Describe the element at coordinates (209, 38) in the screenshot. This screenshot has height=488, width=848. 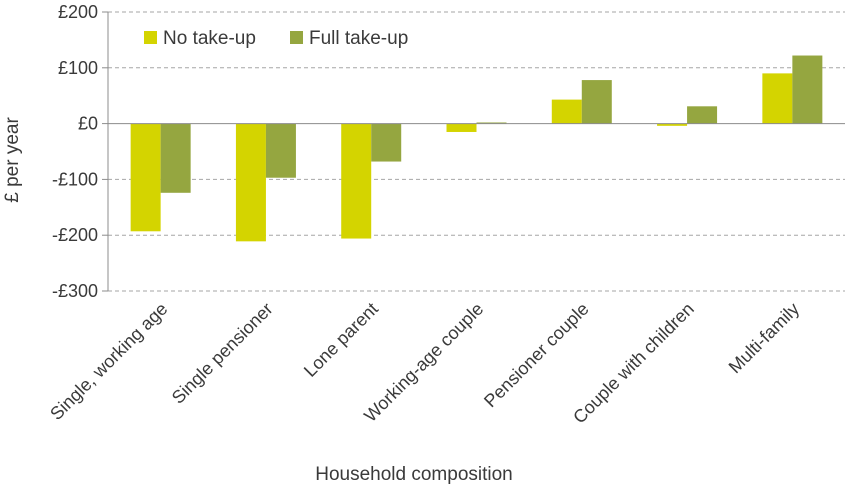
I see `legend-label: No take-up` at that location.